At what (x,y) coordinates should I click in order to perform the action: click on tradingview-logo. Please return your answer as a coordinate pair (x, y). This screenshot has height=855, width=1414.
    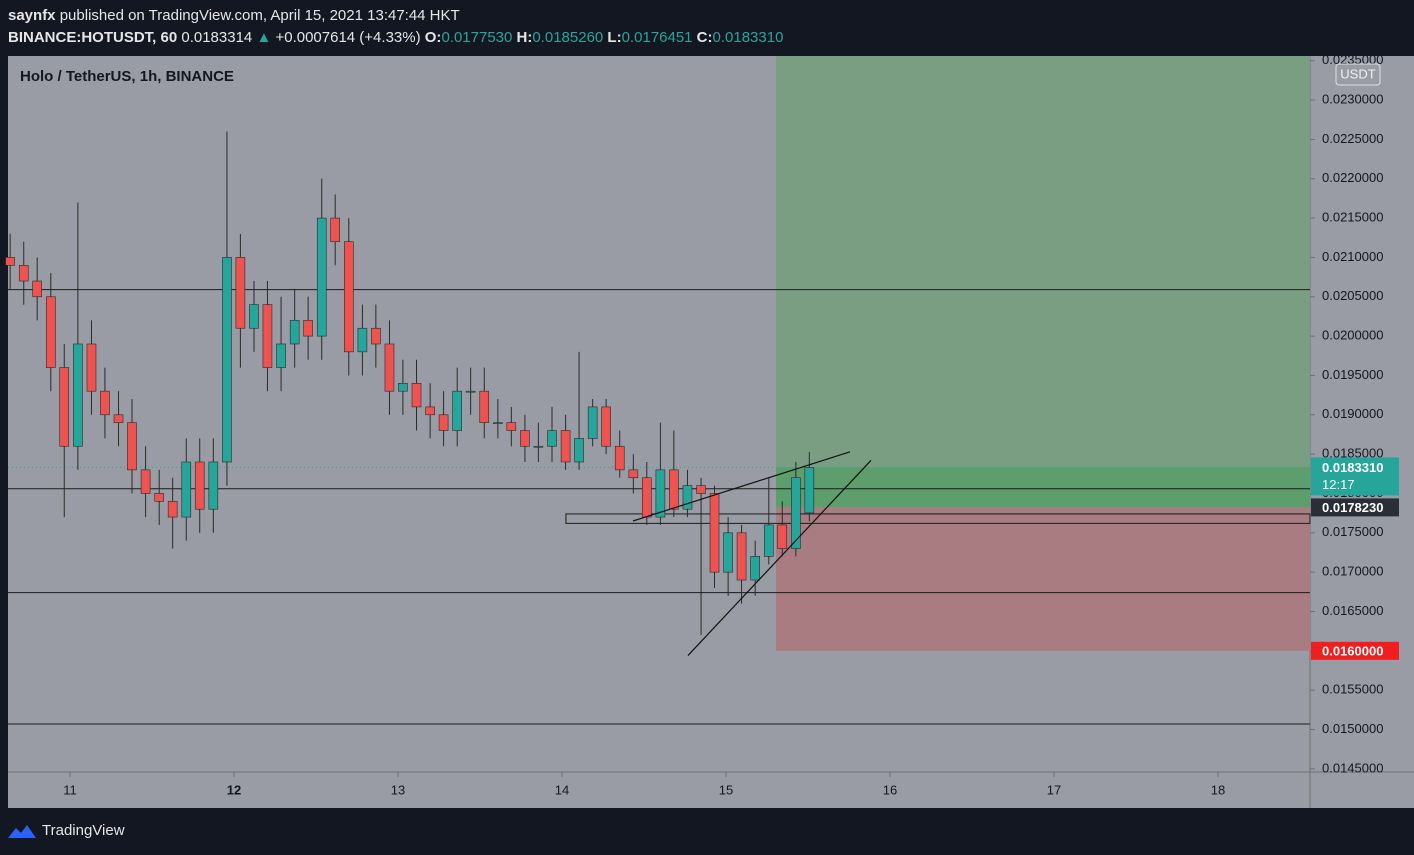
    Looking at the image, I should click on (22, 831).